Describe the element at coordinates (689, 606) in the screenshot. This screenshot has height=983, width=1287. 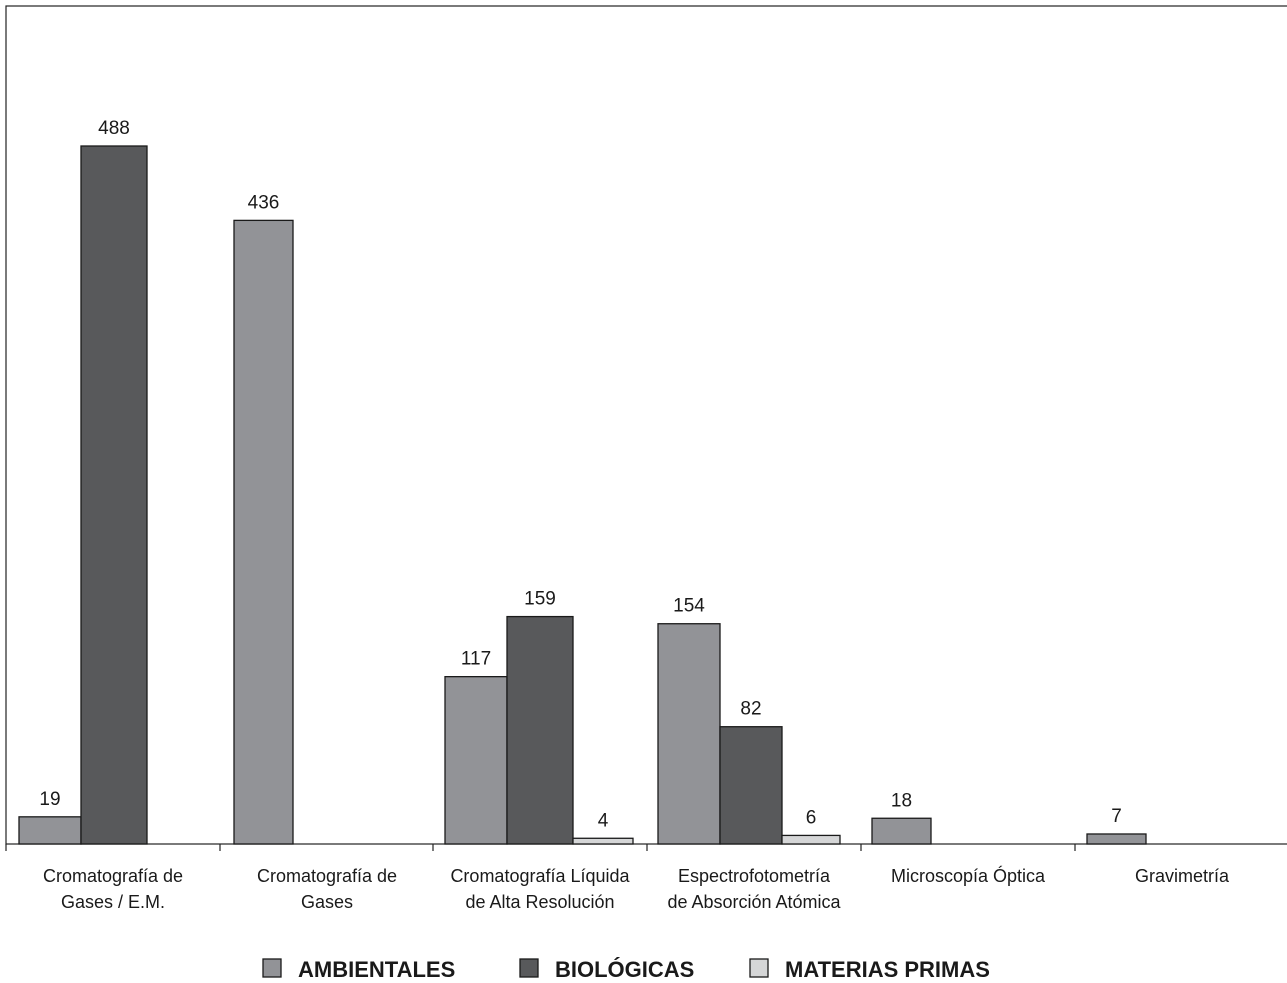
I see `data-label: 154` at that location.